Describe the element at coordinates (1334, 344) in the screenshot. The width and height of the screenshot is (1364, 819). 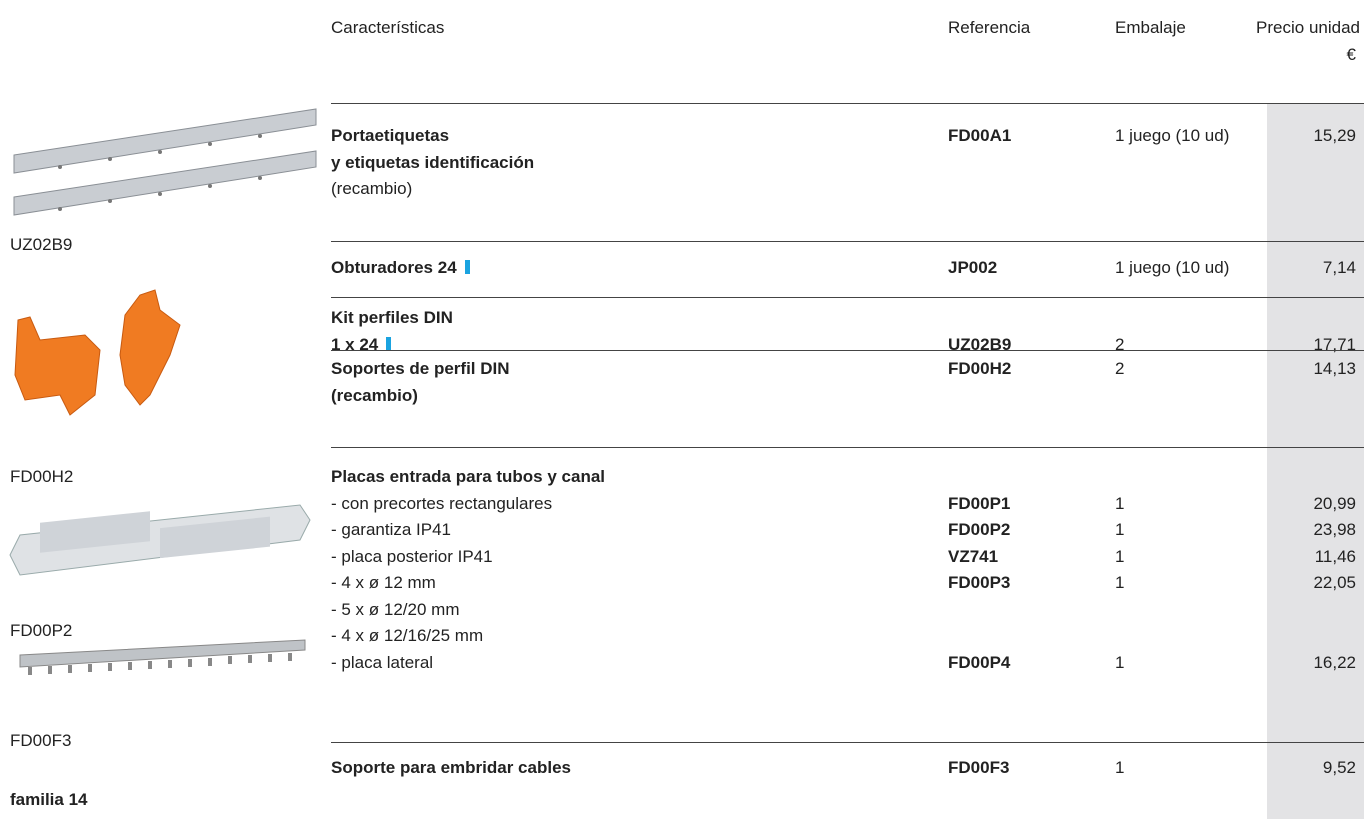
I see `price: 17,71` at that location.